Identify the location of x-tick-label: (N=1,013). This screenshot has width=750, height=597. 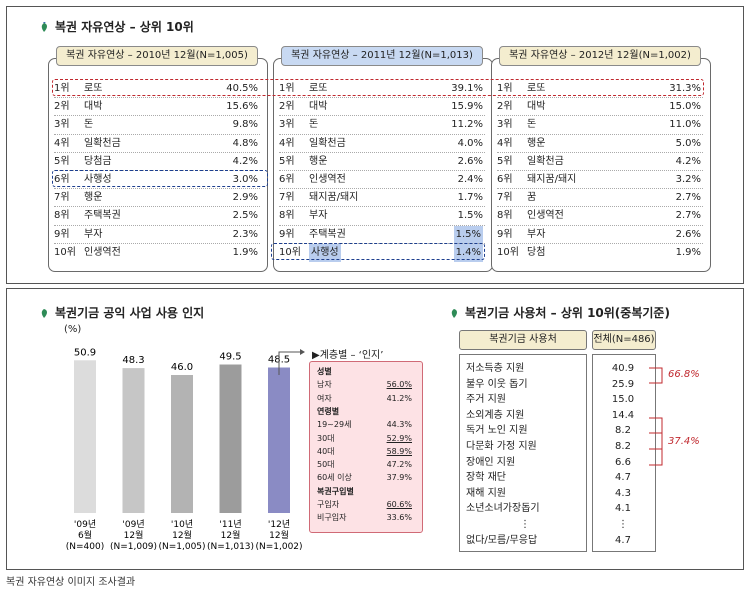
(230, 547).